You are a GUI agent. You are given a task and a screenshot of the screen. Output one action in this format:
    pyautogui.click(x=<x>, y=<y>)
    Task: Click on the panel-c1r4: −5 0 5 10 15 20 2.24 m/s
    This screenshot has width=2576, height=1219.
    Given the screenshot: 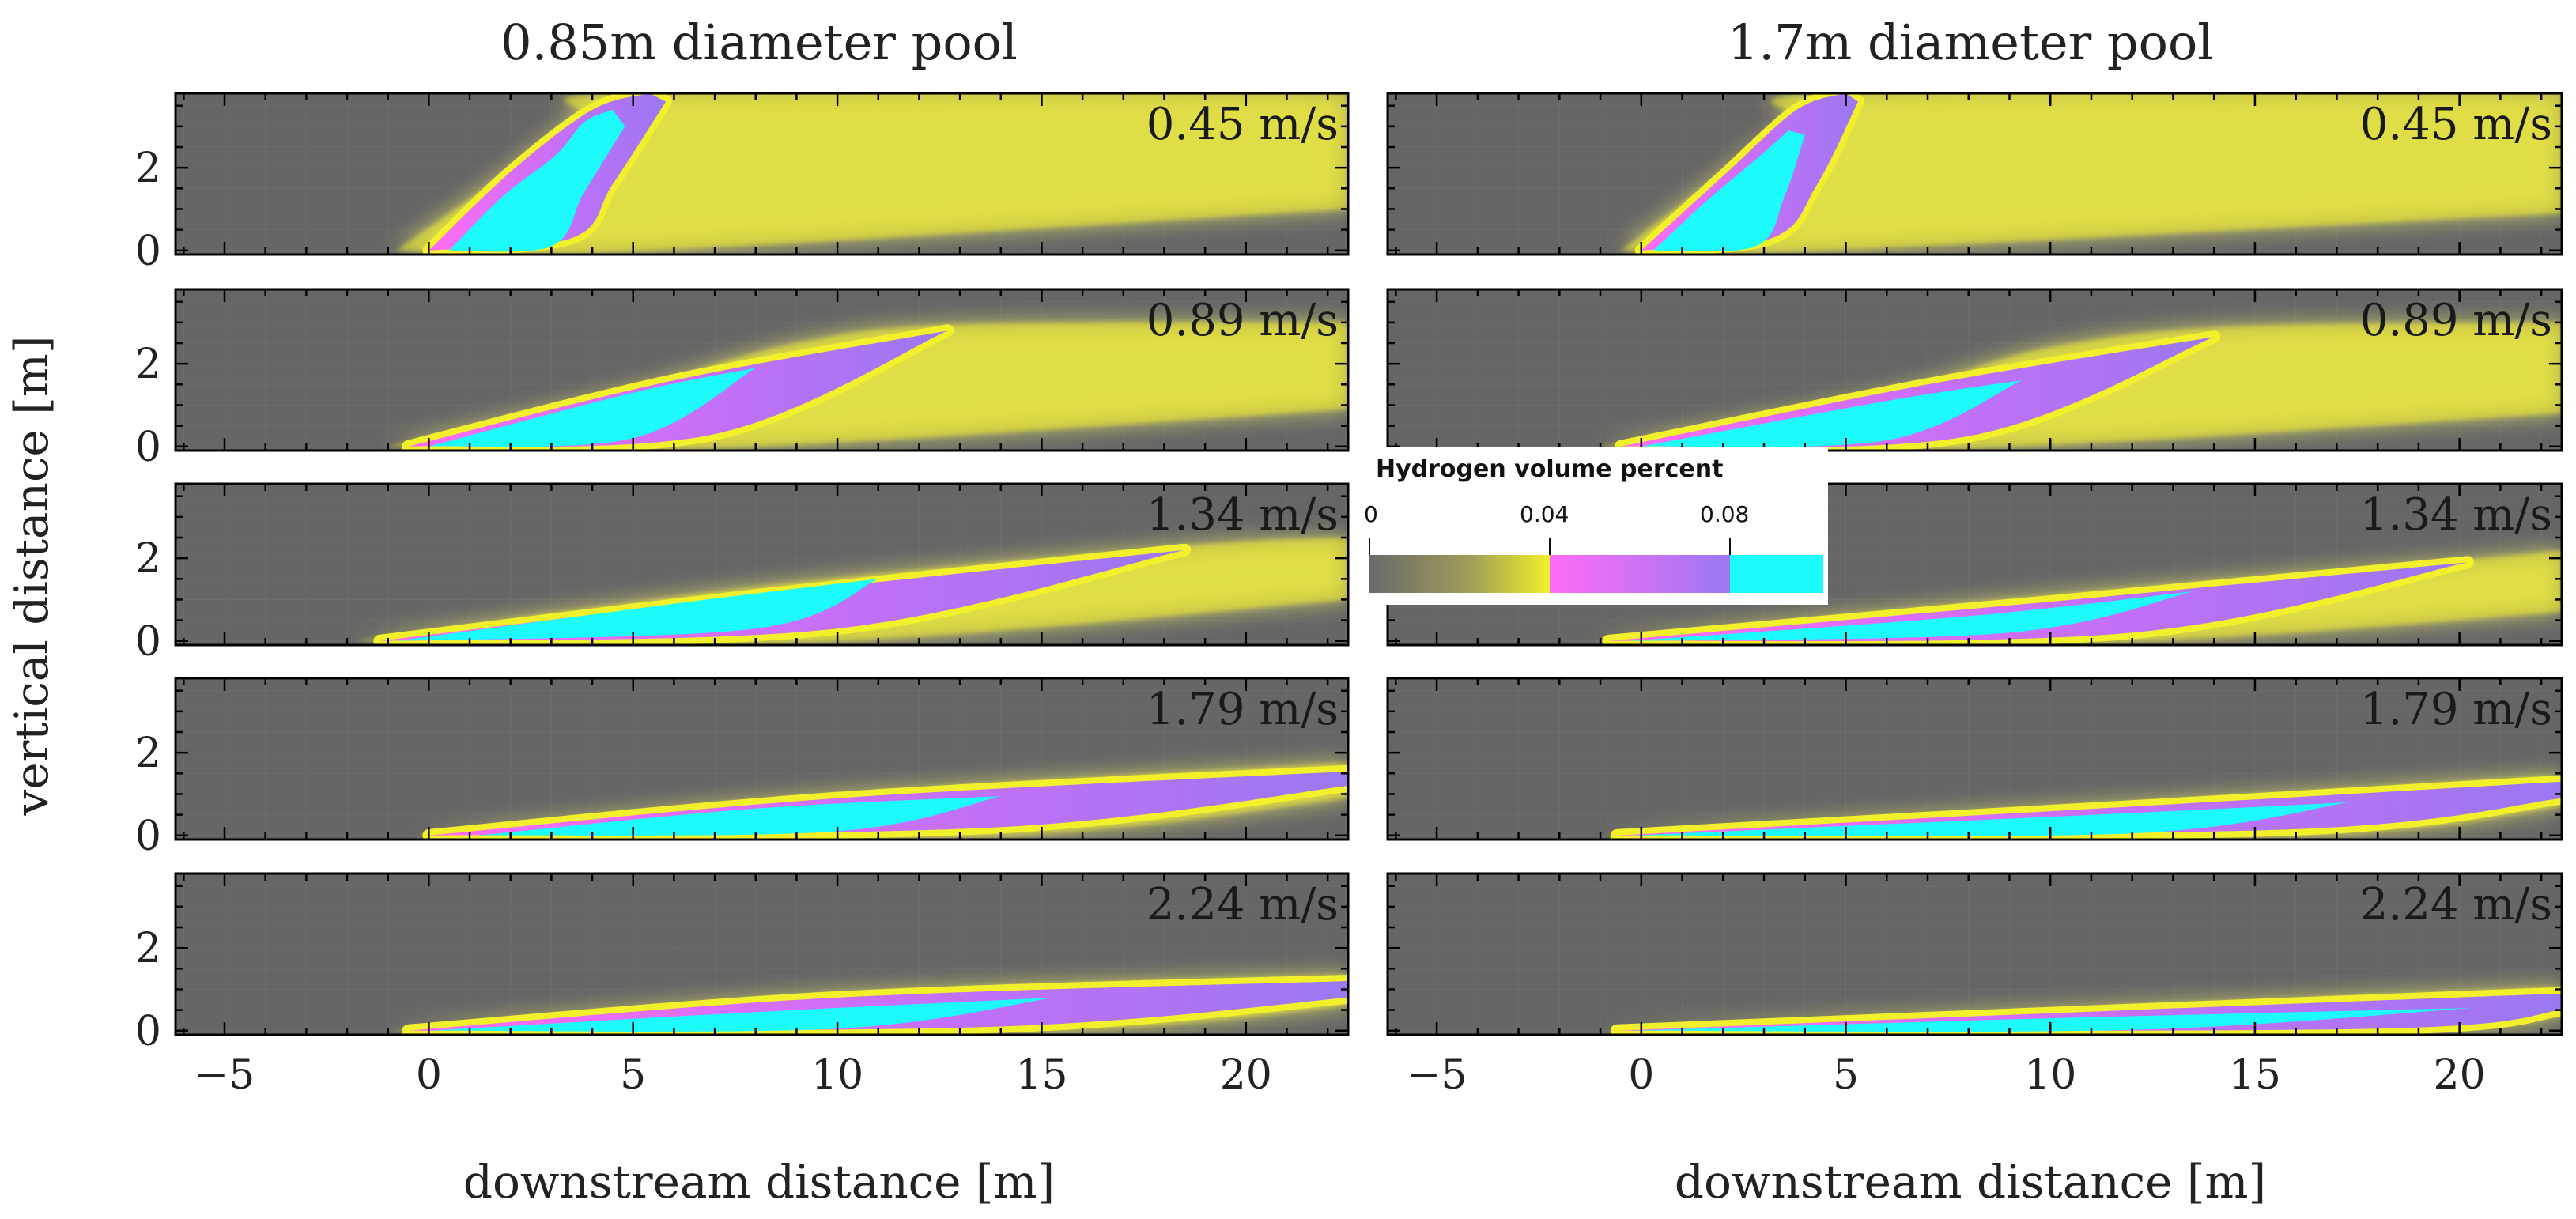 What is the action you would take?
    pyautogui.click(x=1974, y=985)
    